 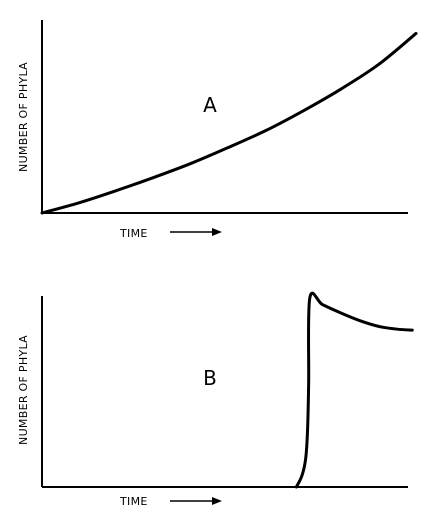 What do you see at coordinates (133, 233) in the screenshot?
I see `chart-a-x-axis-label: TIME` at bounding box center [133, 233].